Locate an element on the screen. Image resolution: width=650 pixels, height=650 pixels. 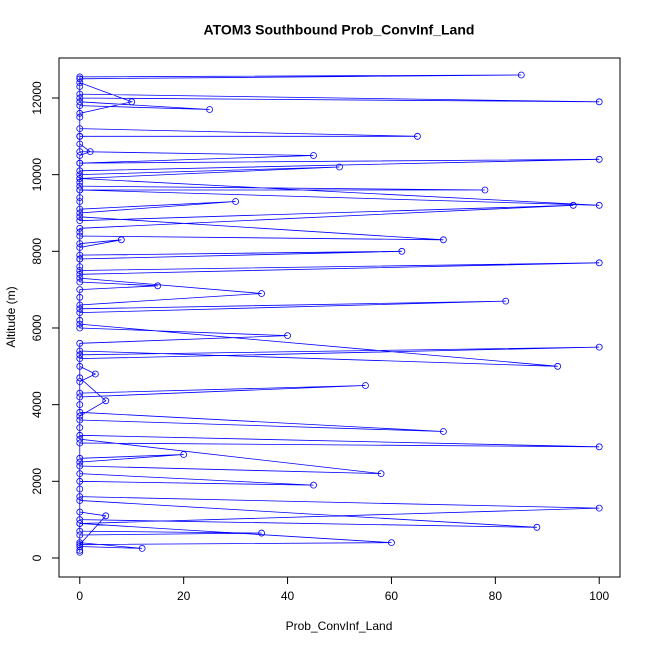
y-axis-label: Altitude (m) is located at coordinates (11, 316).